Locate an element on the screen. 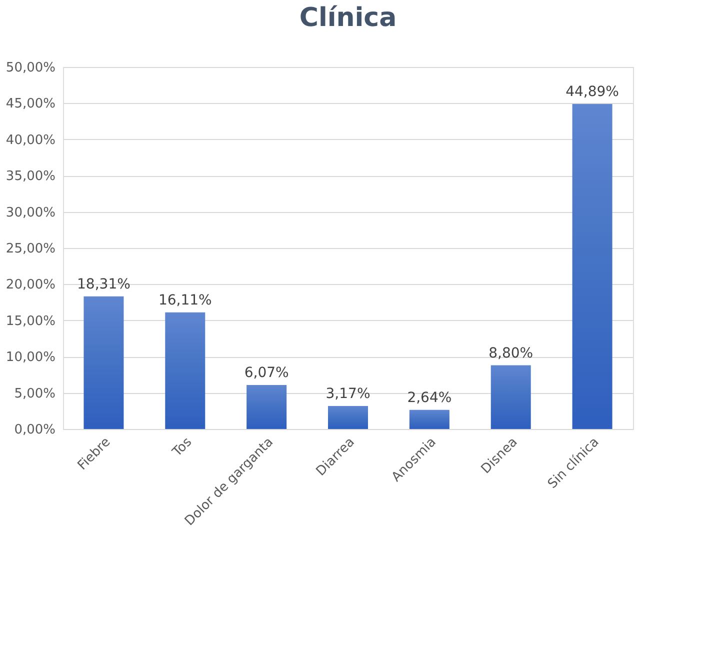 The image size is (716, 650). y-tick-label: 20,00% is located at coordinates (31, 285).